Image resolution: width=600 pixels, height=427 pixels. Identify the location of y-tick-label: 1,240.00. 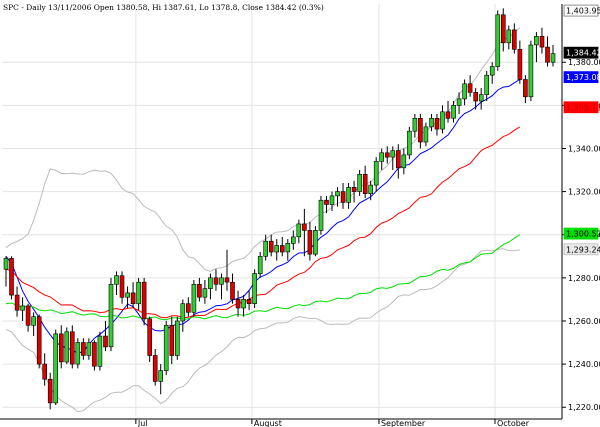
(584, 364).